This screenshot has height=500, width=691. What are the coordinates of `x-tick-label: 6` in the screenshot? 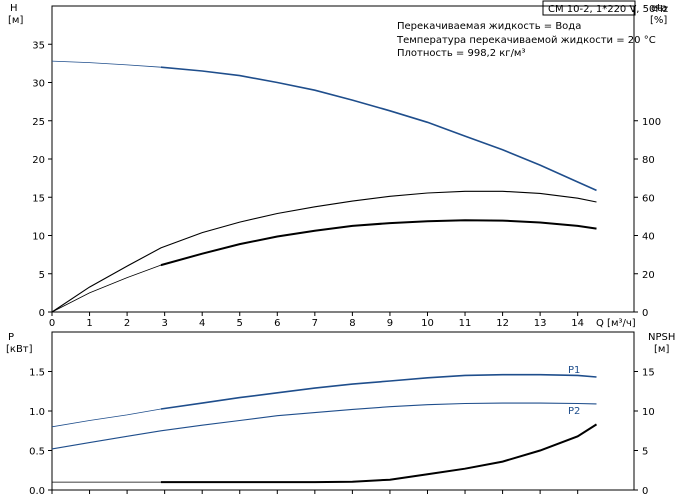 It's located at (277, 323).